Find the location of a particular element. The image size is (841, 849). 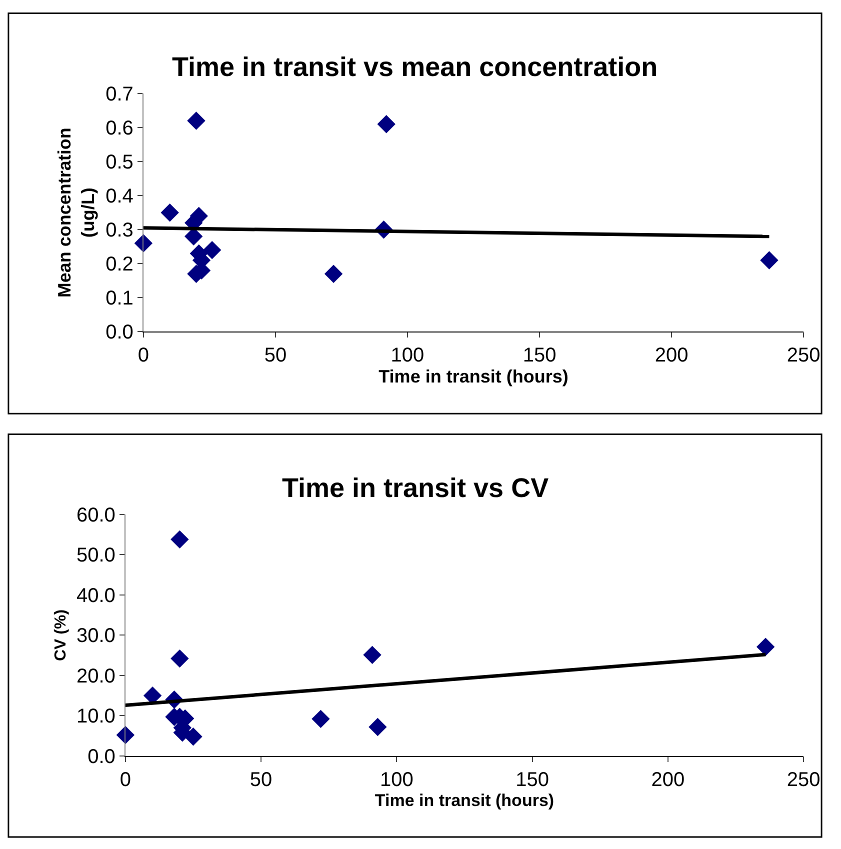

y-tick-label: 0.7 is located at coordinates (120, 95).